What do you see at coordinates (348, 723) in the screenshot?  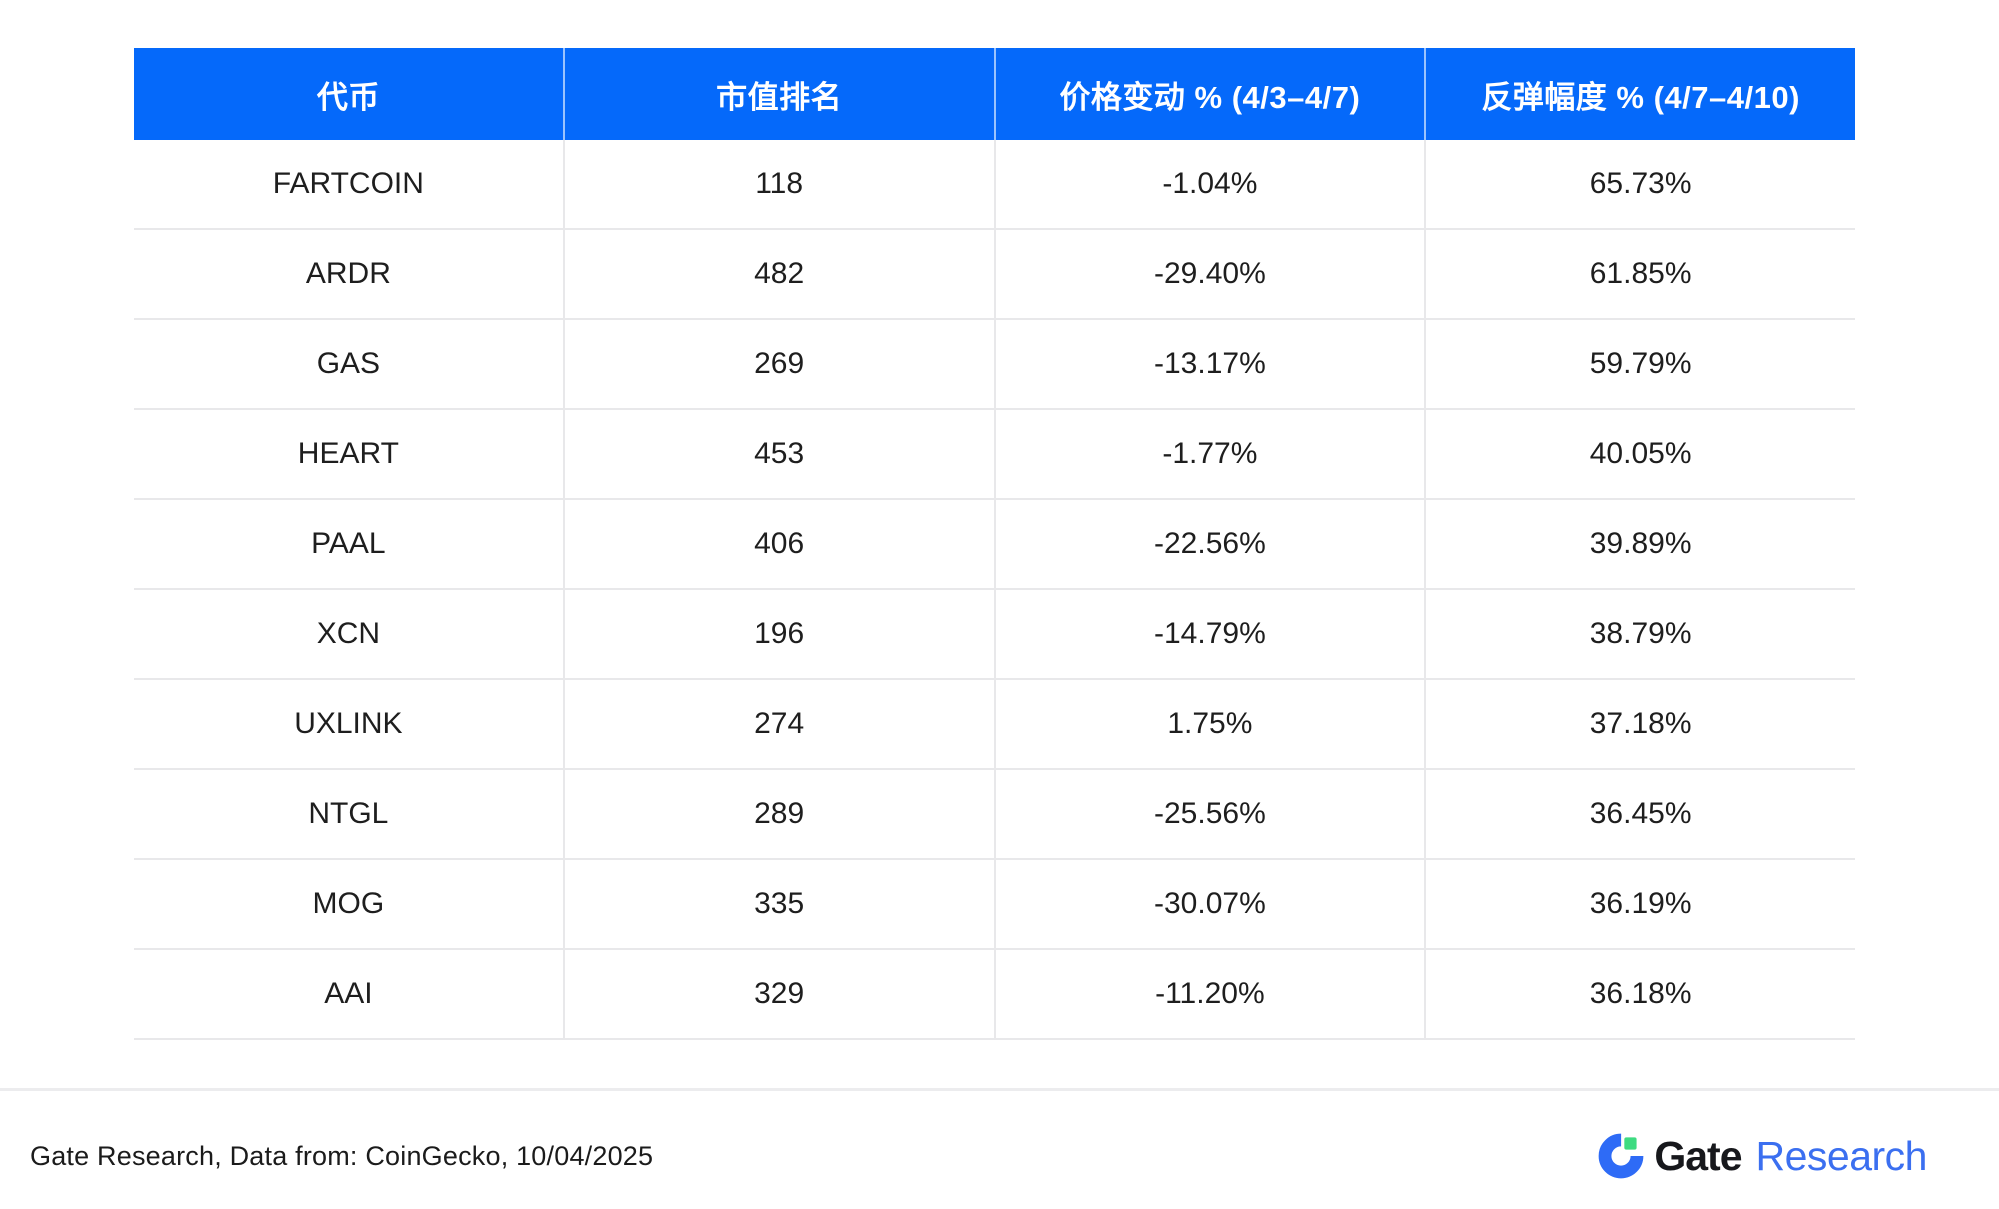 I see `table-cell: UXLINK` at bounding box center [348, 723].